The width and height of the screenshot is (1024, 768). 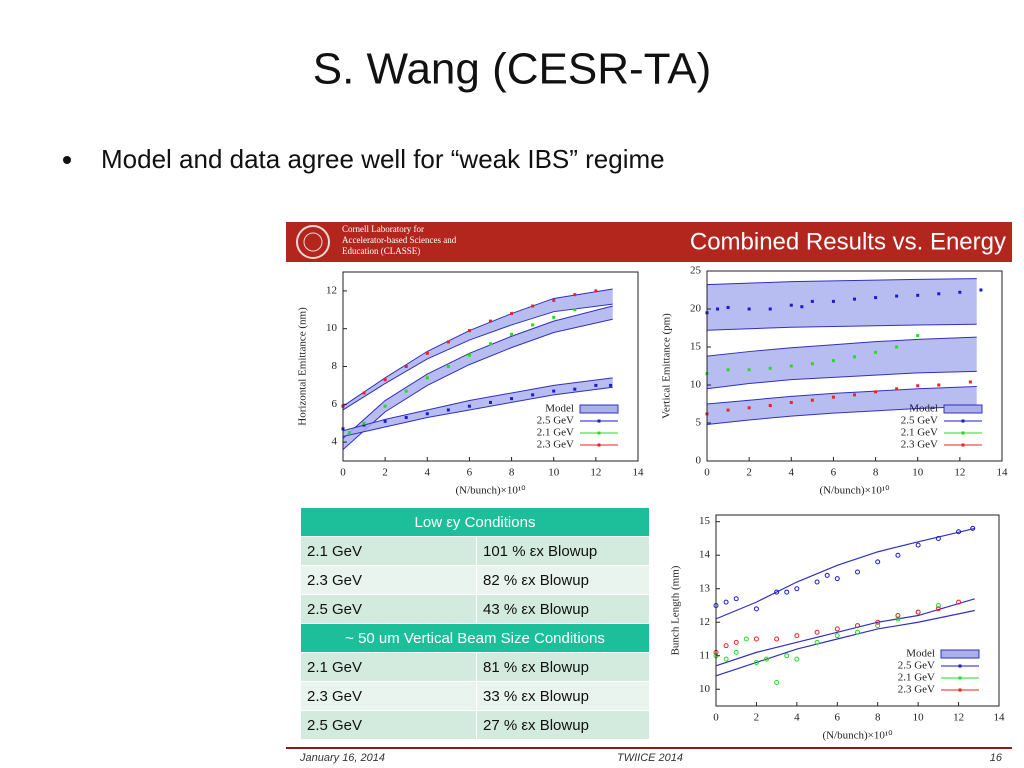 What do you see at coordinates (845, 632) in the screenshot?
I see `model-curve` at bounding box center [845, 632].